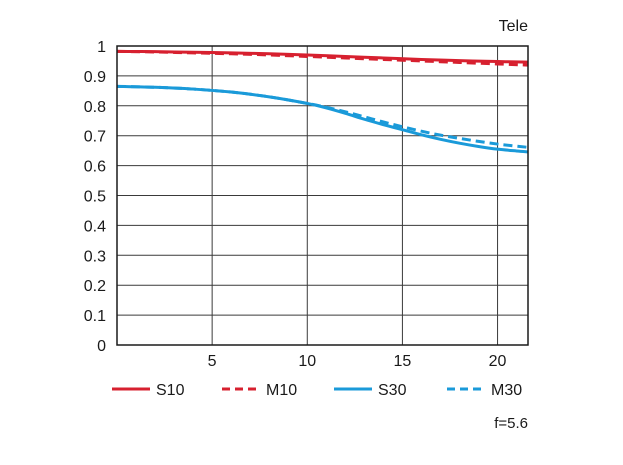 The height and width of the screenshot is (465, 623). What do you see at coordinates (322, 116) in the screenshot?
I see `series-line-m30` at bounding box center [322, 116].